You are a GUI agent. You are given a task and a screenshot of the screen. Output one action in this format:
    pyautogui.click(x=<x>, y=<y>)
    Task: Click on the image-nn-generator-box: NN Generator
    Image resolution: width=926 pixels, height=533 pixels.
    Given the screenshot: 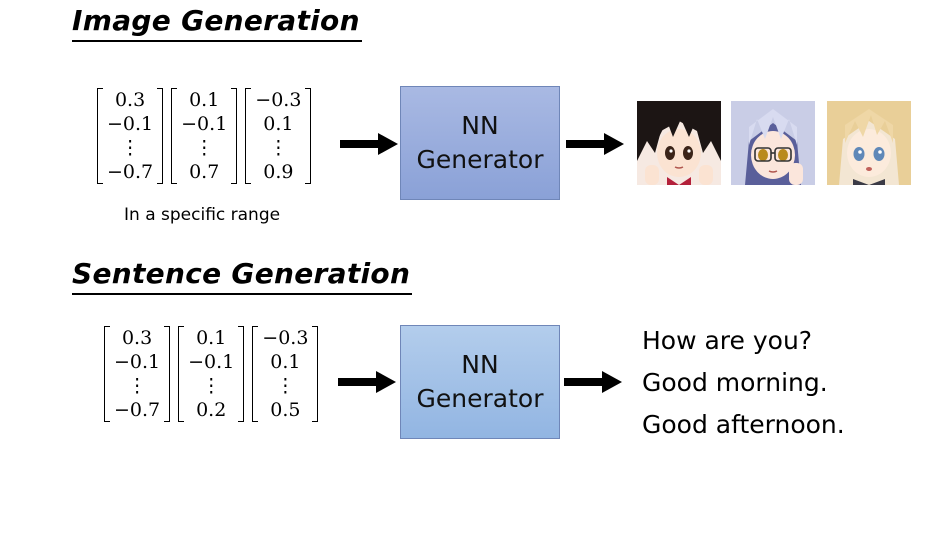 What is the action you would take?
    pyautogui.click(x=480, y=143)
    